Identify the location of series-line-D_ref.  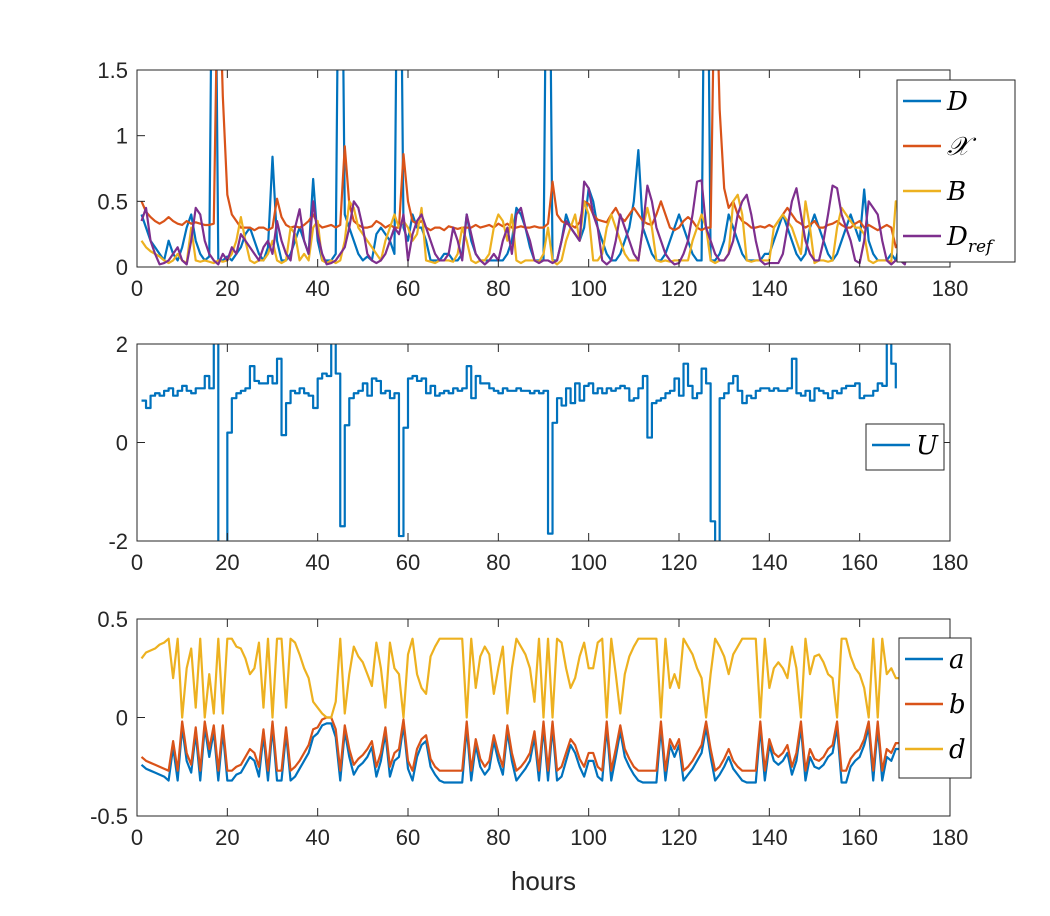
(527, 222).